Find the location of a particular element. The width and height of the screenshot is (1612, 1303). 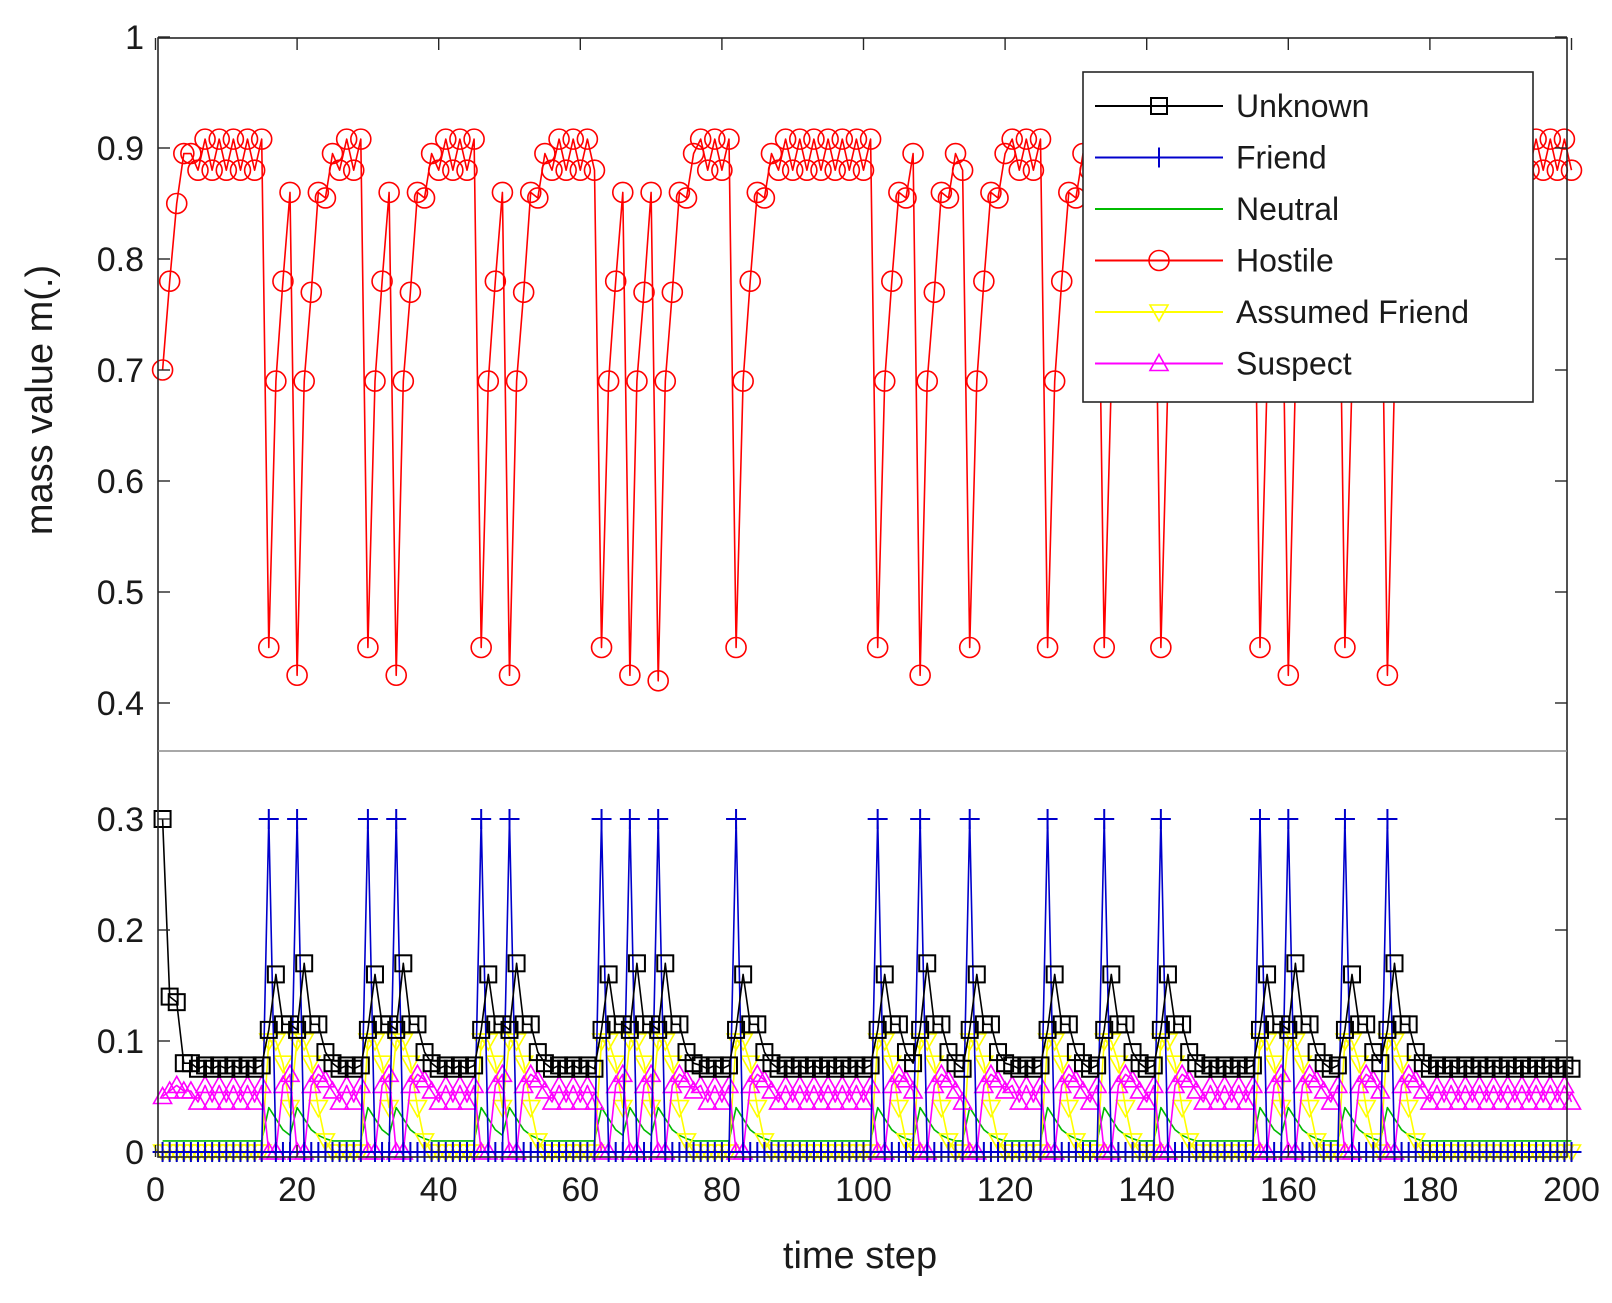

x-tick-label: 20 is located at coordinates (297, 1190).